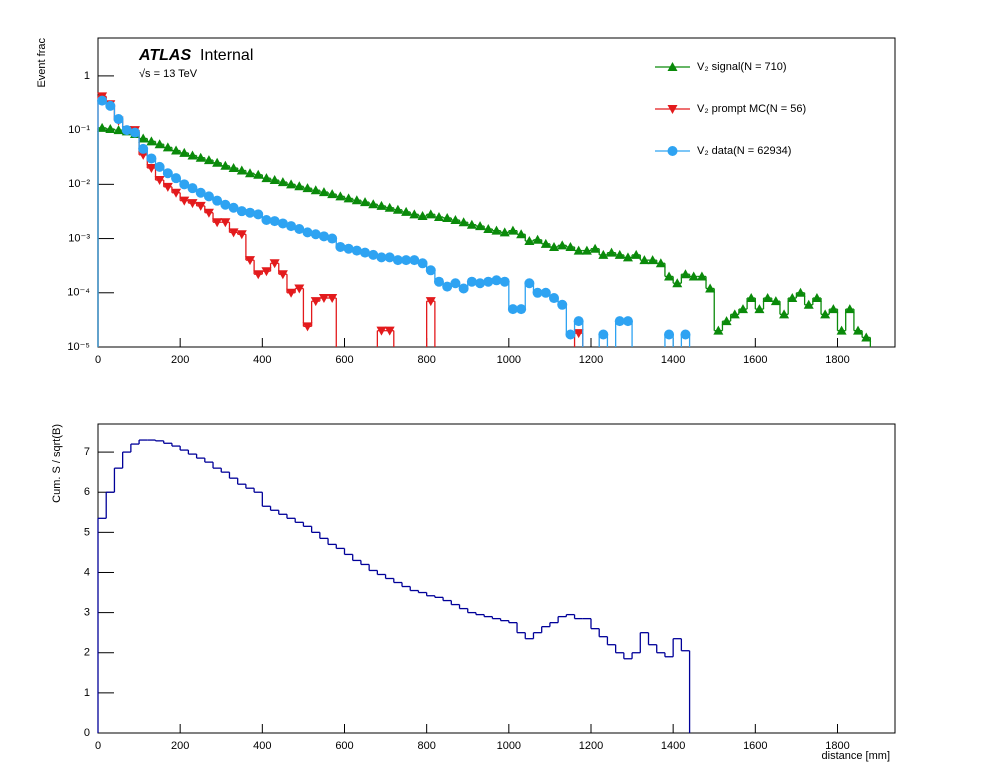 The height and width of the screenshot is (772, 996). What do you see at coordinates (87, 653) in the screenshot?
I see `y-tick-label: 2` at bounding box center [87, 653].